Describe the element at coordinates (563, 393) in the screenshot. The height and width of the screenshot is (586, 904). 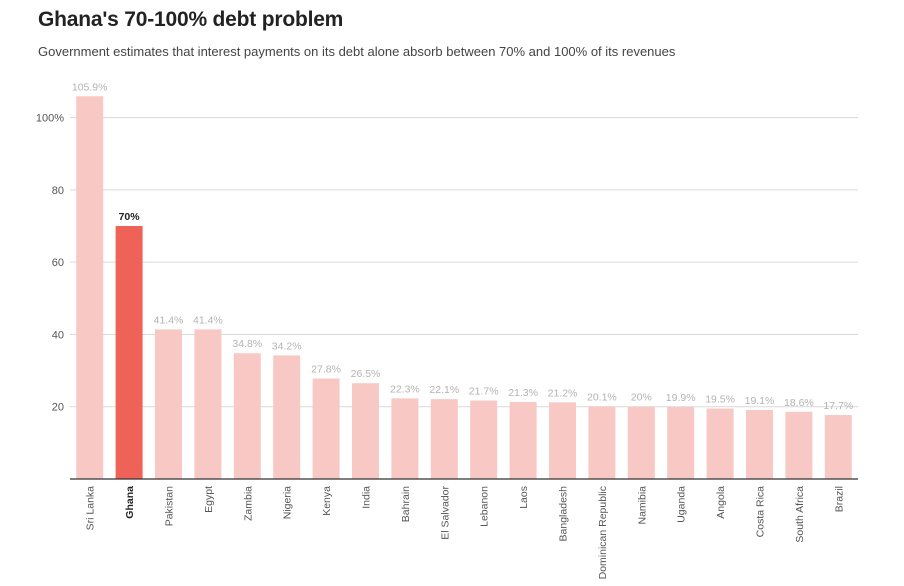
I see `value-label: 21.2%` at that location.